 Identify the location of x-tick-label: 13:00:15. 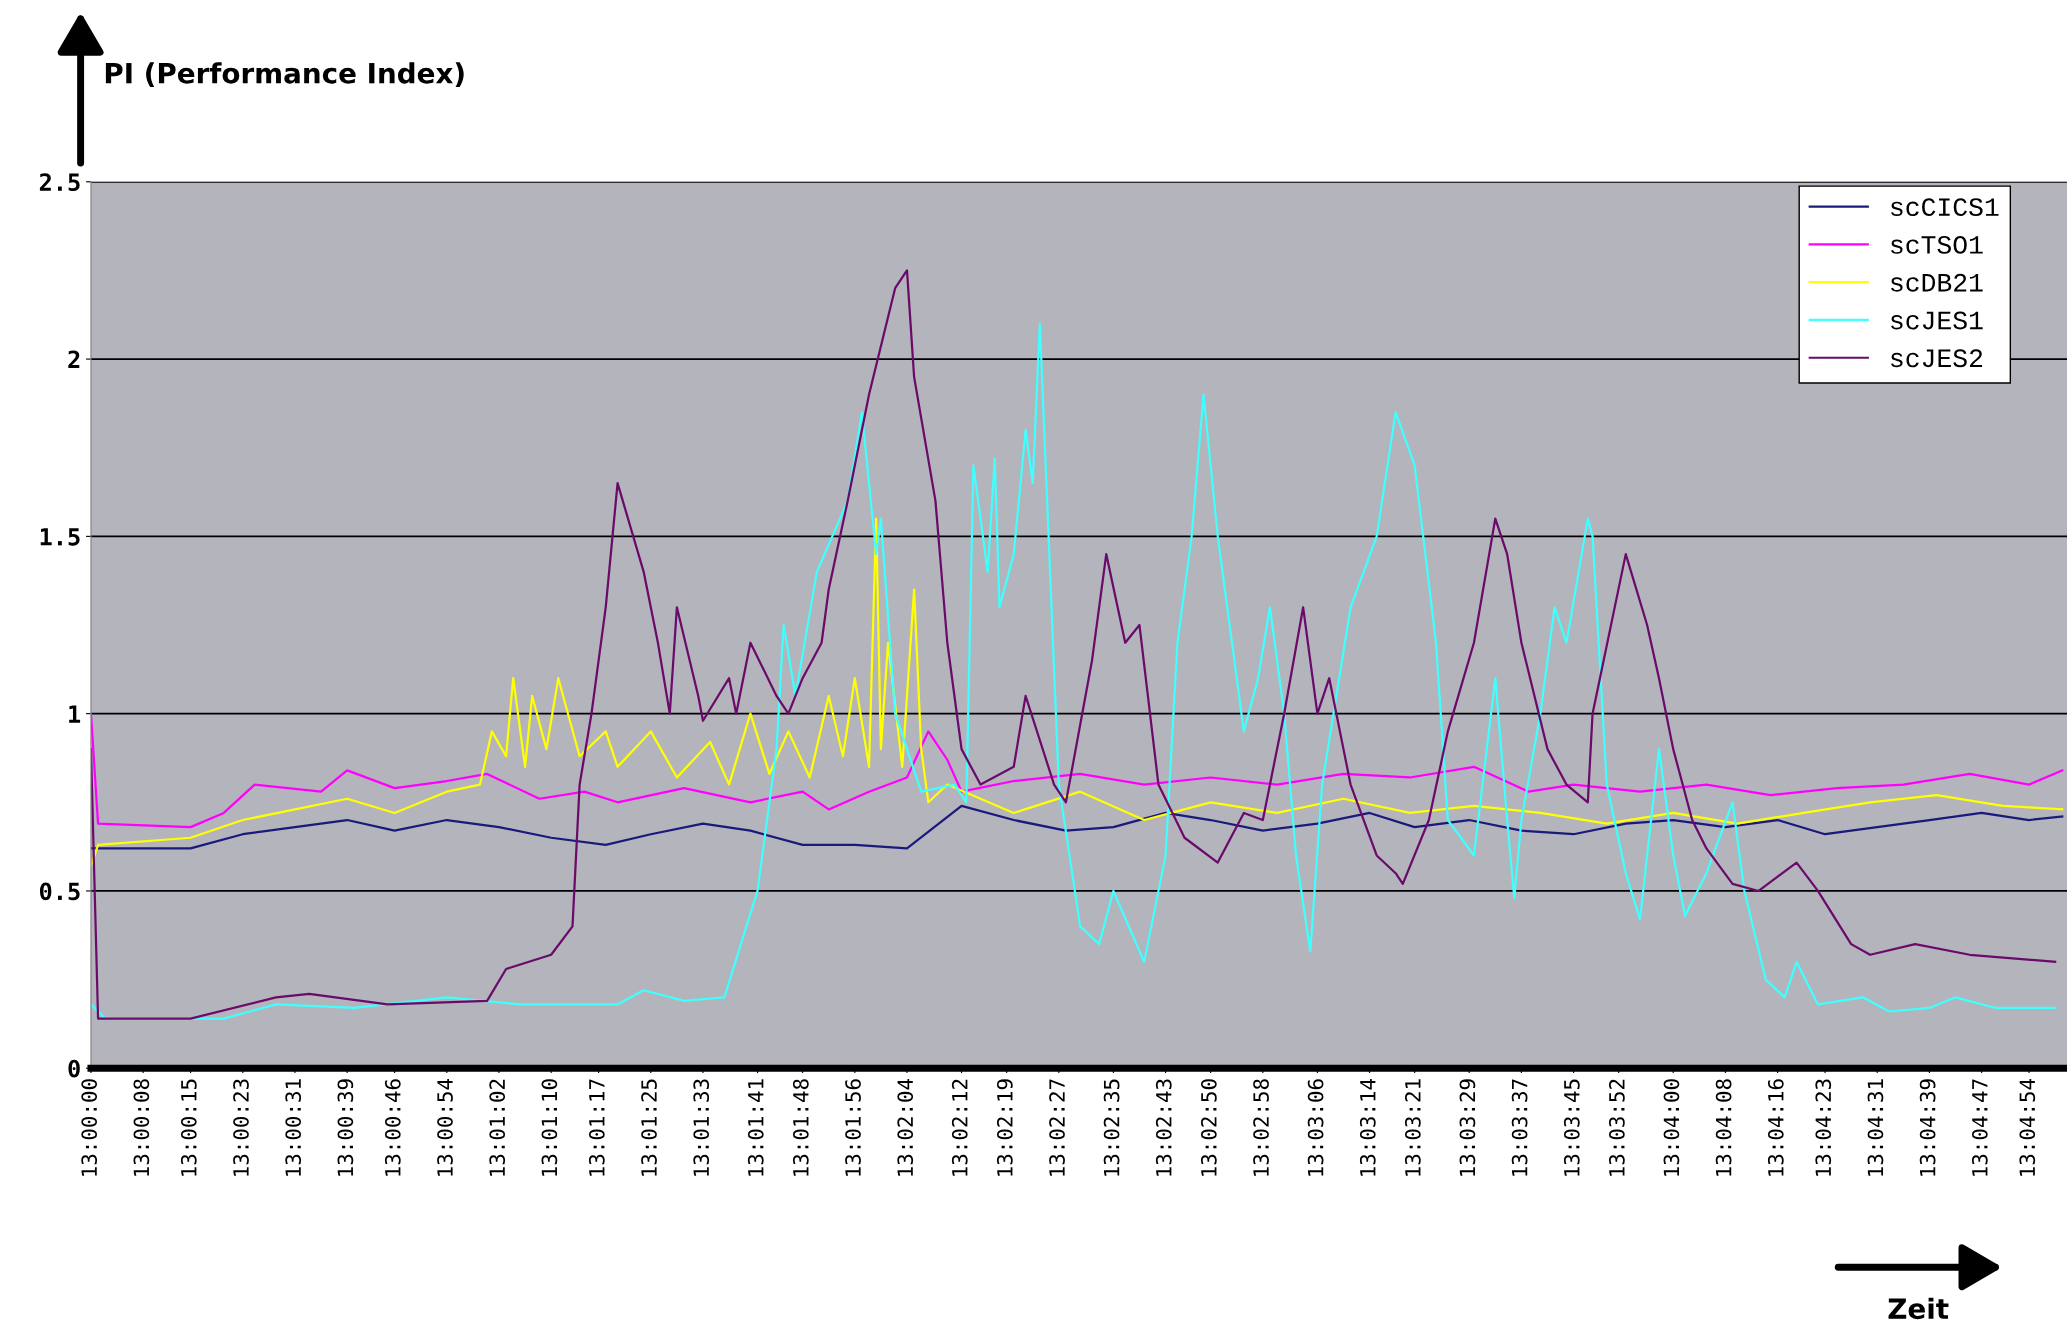
(188, 1127).